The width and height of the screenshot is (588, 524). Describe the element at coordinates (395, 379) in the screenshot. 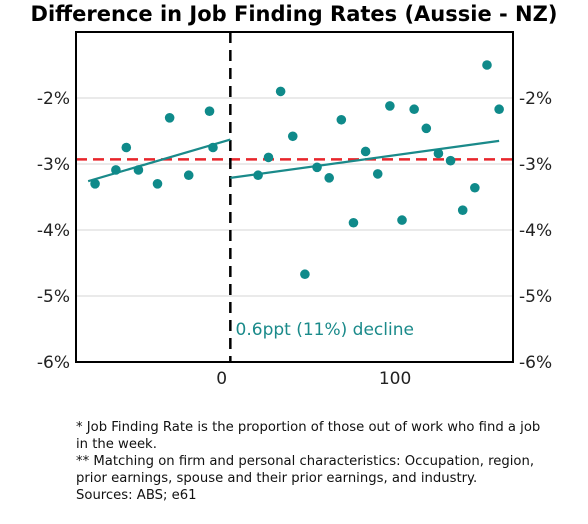

I see `x-tick-label: 100` at that location.